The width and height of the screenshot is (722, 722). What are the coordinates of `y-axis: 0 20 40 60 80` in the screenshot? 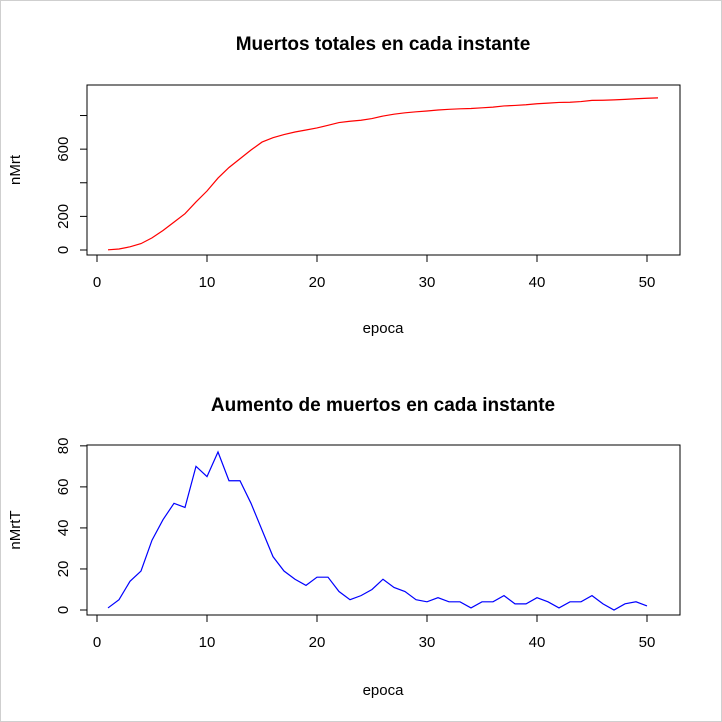 It's located at (71, 526).